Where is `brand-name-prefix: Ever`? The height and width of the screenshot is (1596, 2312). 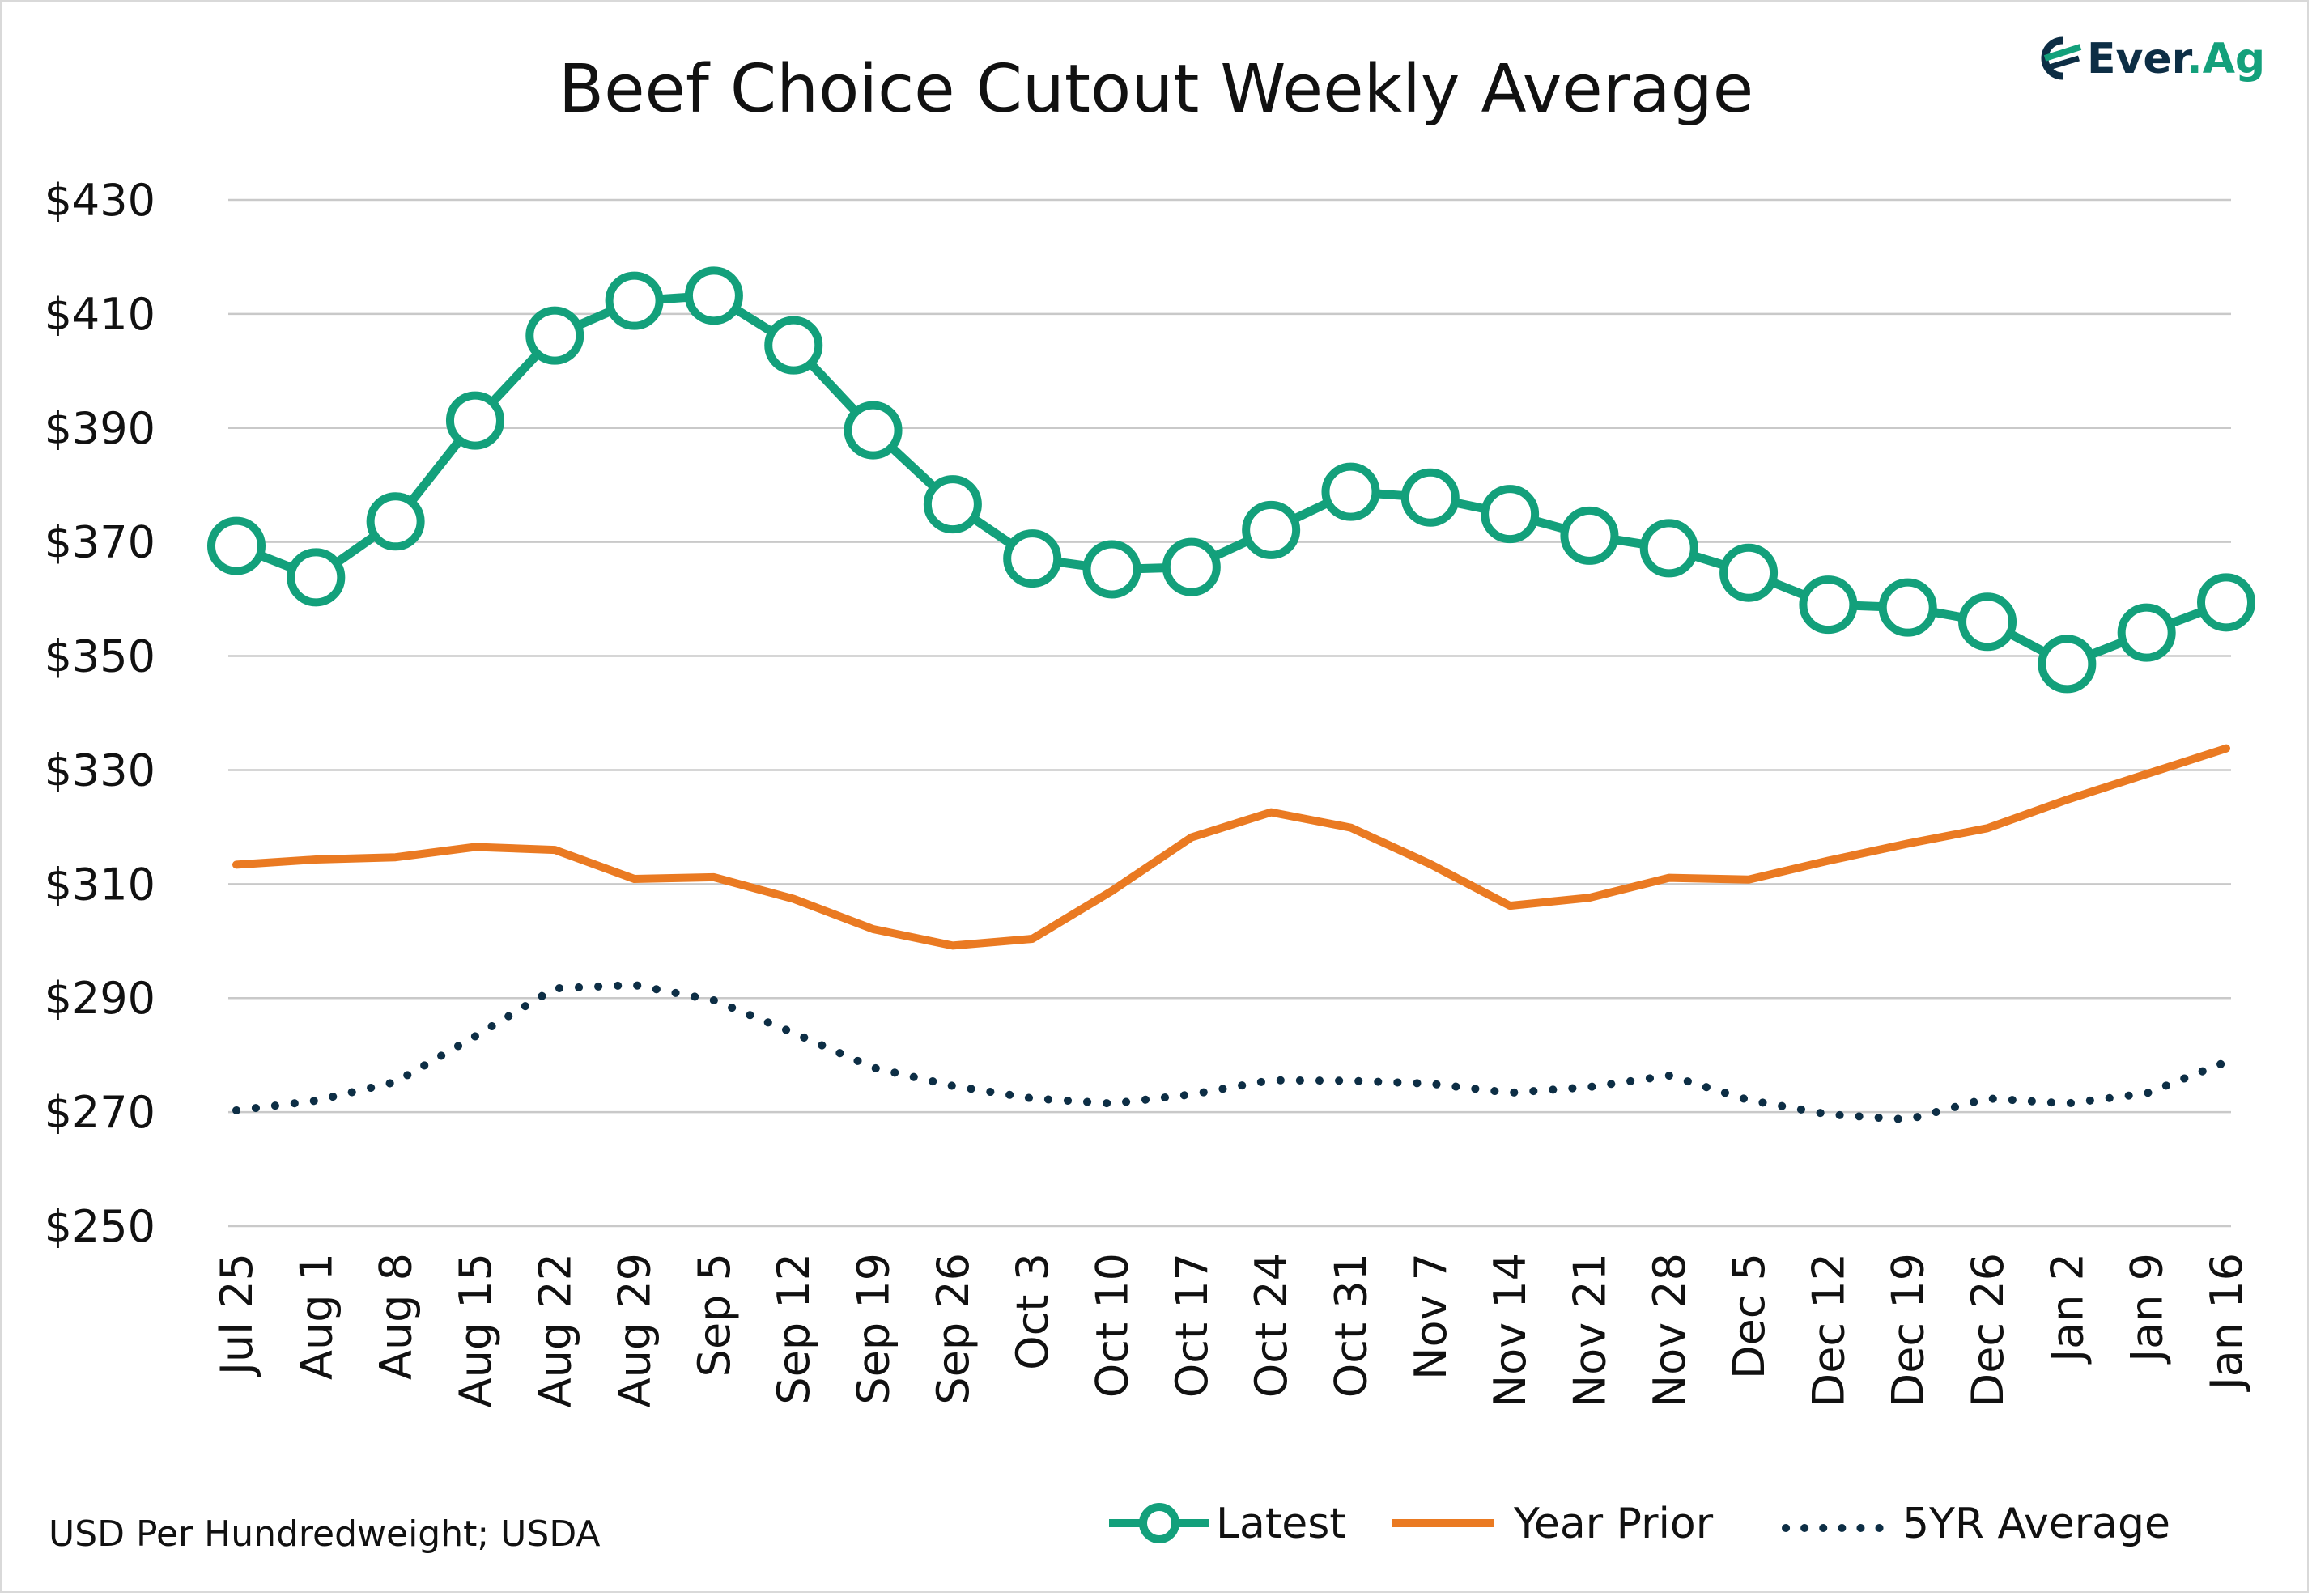
brand-name-prefix: Ever is located at coordinates (2140, 59).